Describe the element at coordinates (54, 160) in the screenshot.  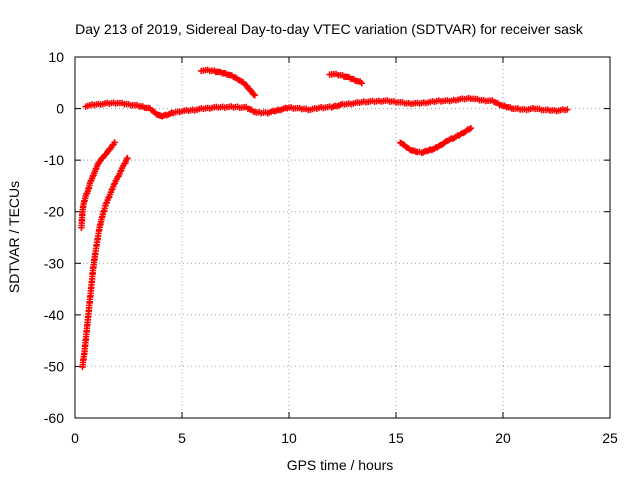
I see `y-tick-label: -10` at that location.